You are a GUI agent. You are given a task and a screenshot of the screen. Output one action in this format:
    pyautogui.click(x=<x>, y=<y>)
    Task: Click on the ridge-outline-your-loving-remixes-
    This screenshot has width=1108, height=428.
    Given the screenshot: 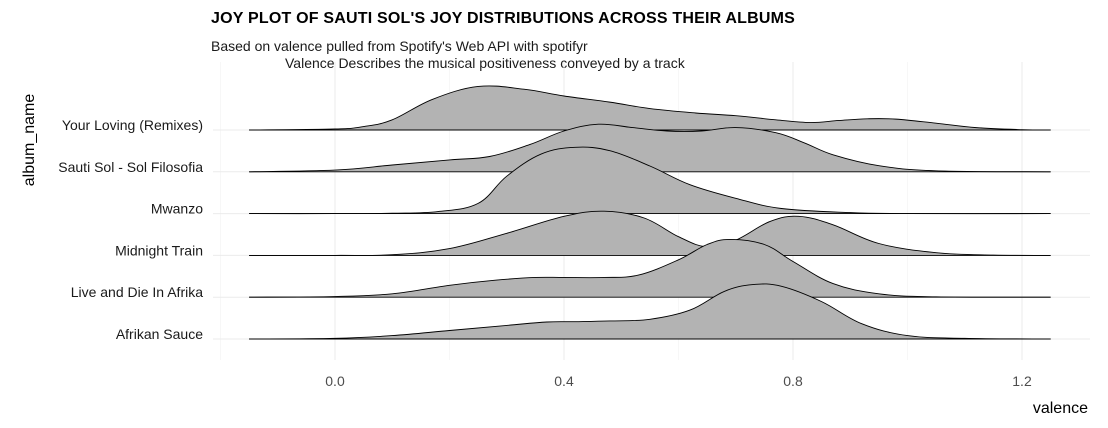 What is the action you would take?
    pyautogui.click(x=650, y=108)
    